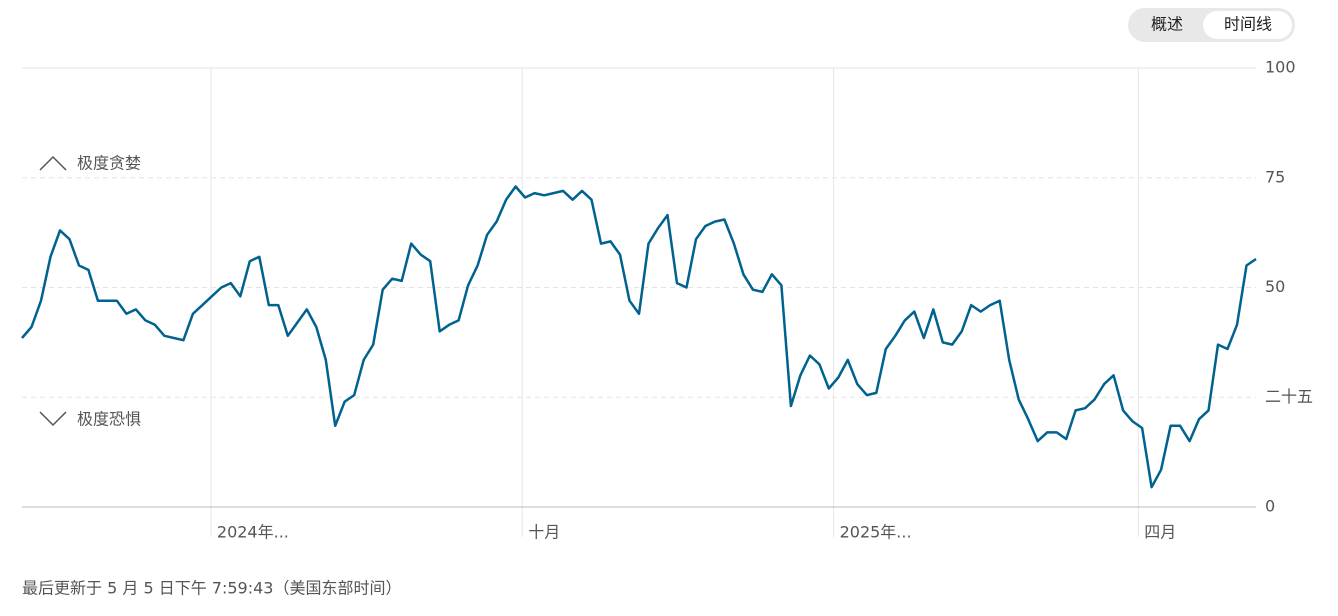 Image resolution: width=1338 pixels, height=616 pixels. Describe the element at coordinates (1160, 532) in the screenshot. I see `x-tick-label: 四月` at that location.